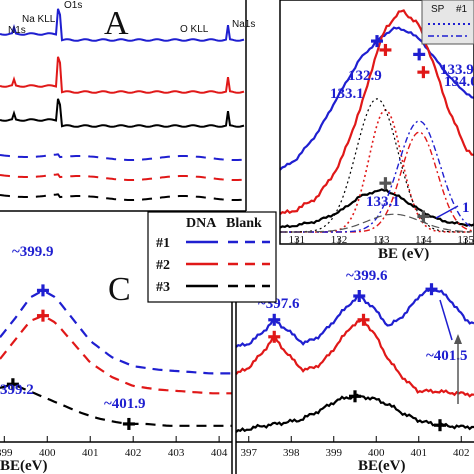  I want to click on peak-label-o-kll: O KLL, so click(194, 29).